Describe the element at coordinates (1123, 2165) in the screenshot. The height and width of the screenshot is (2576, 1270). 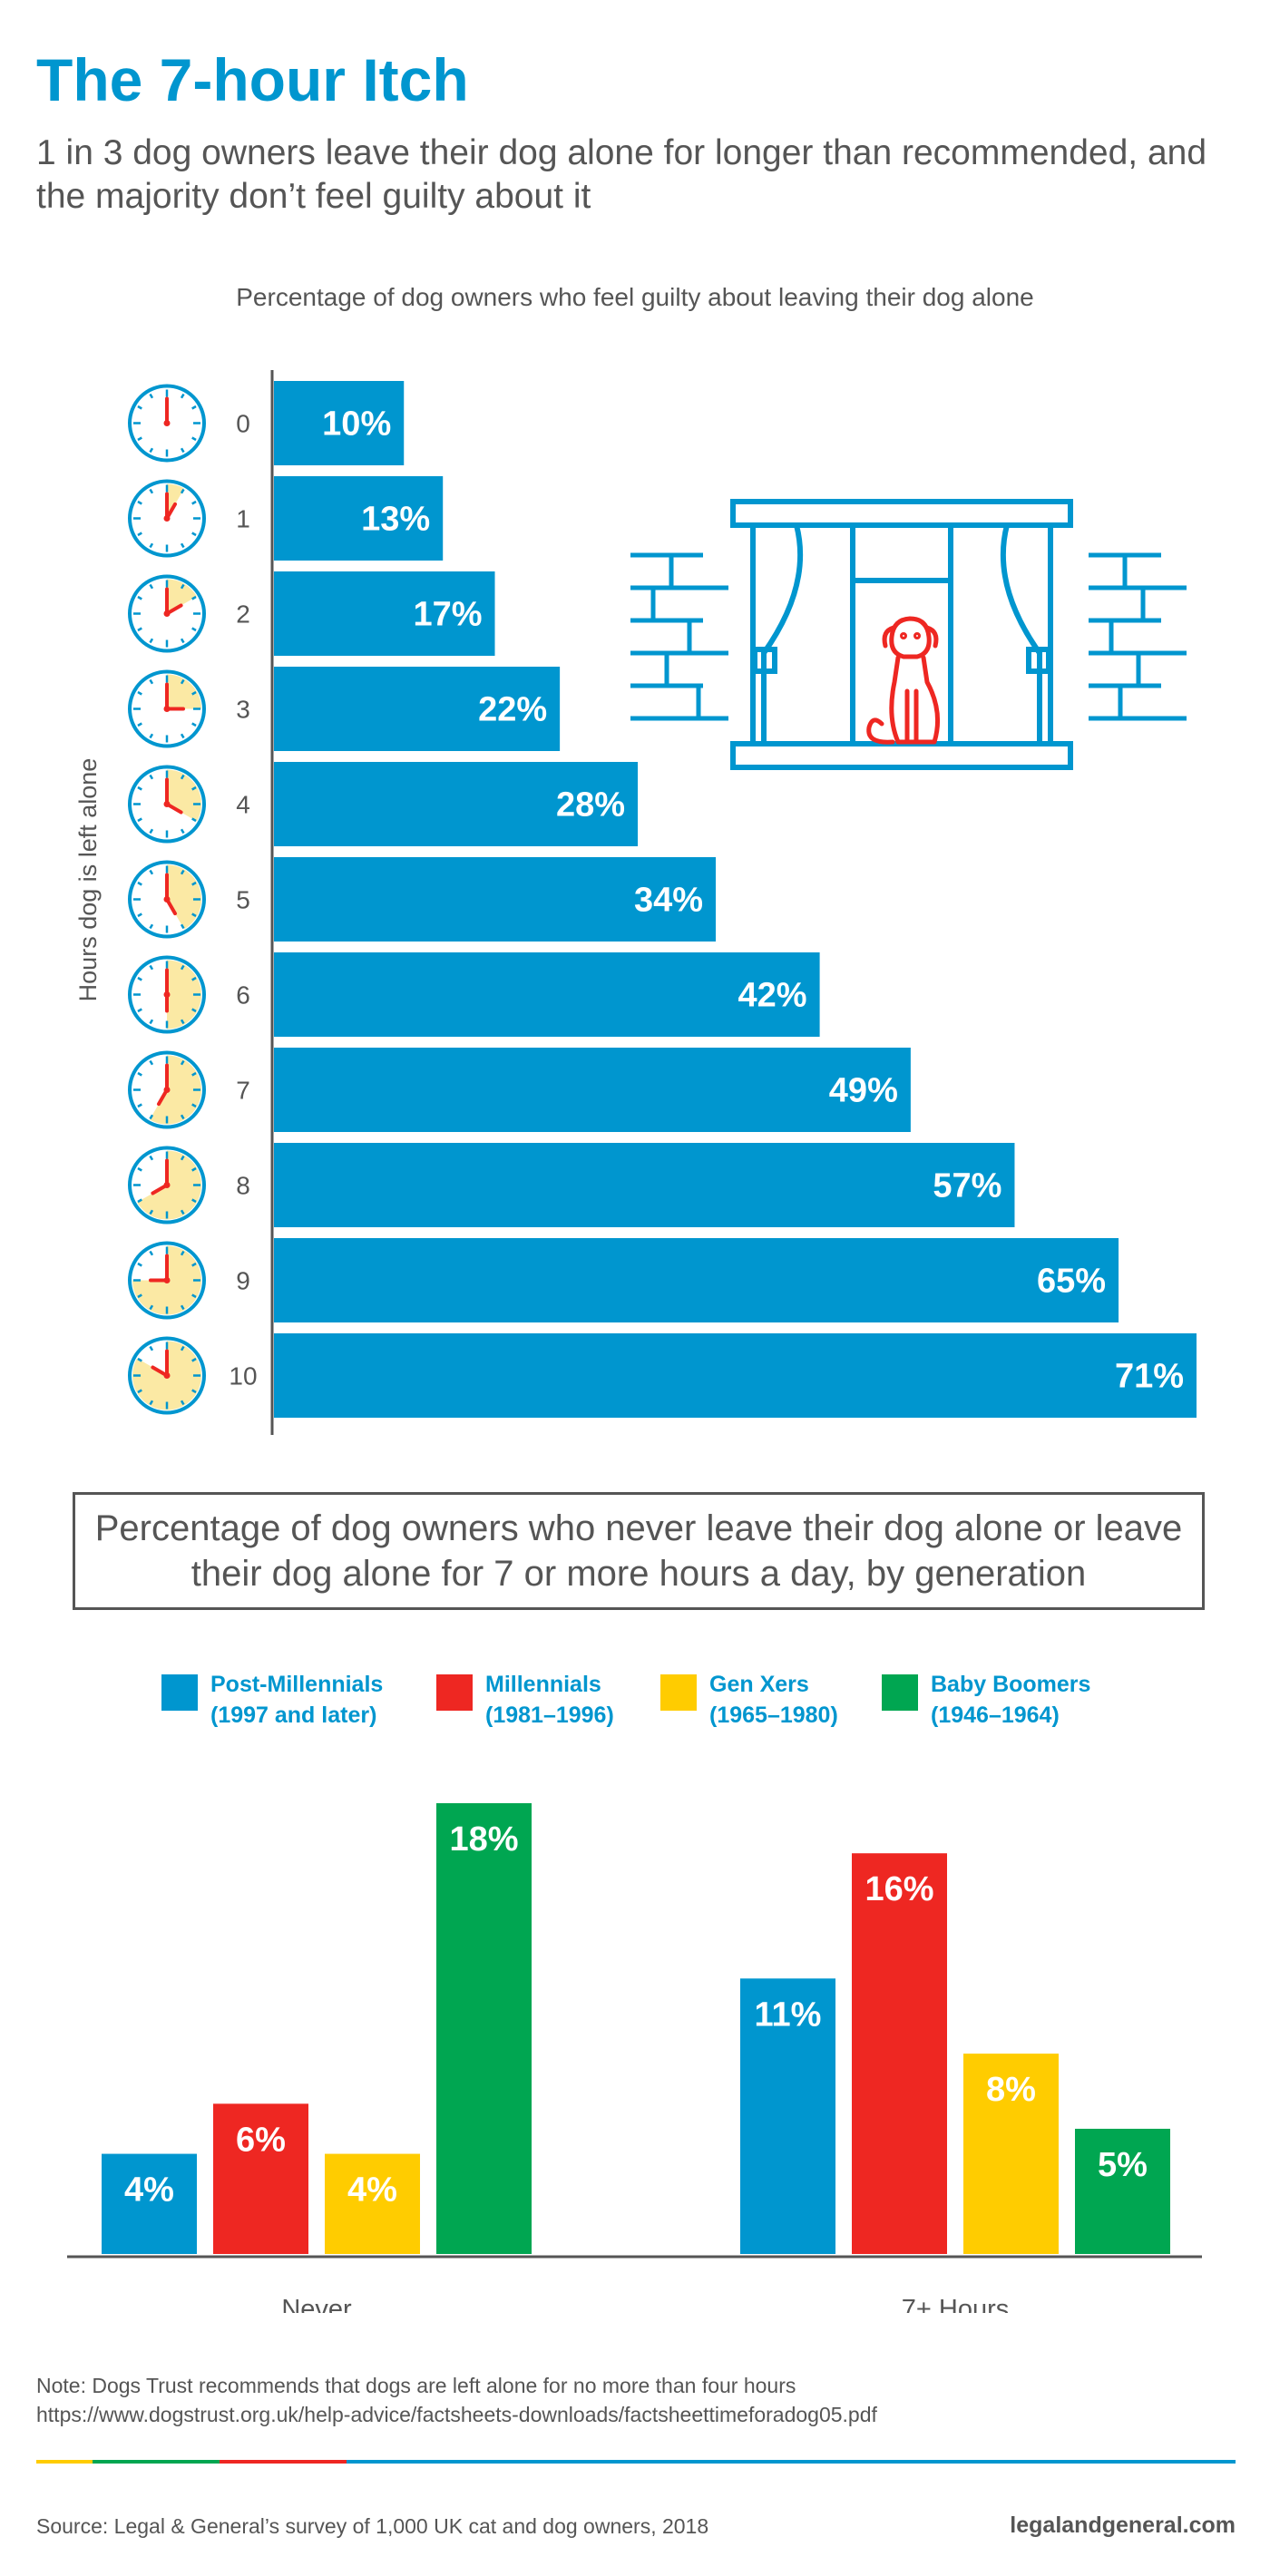
I see `bar-label: 5%` at that location.